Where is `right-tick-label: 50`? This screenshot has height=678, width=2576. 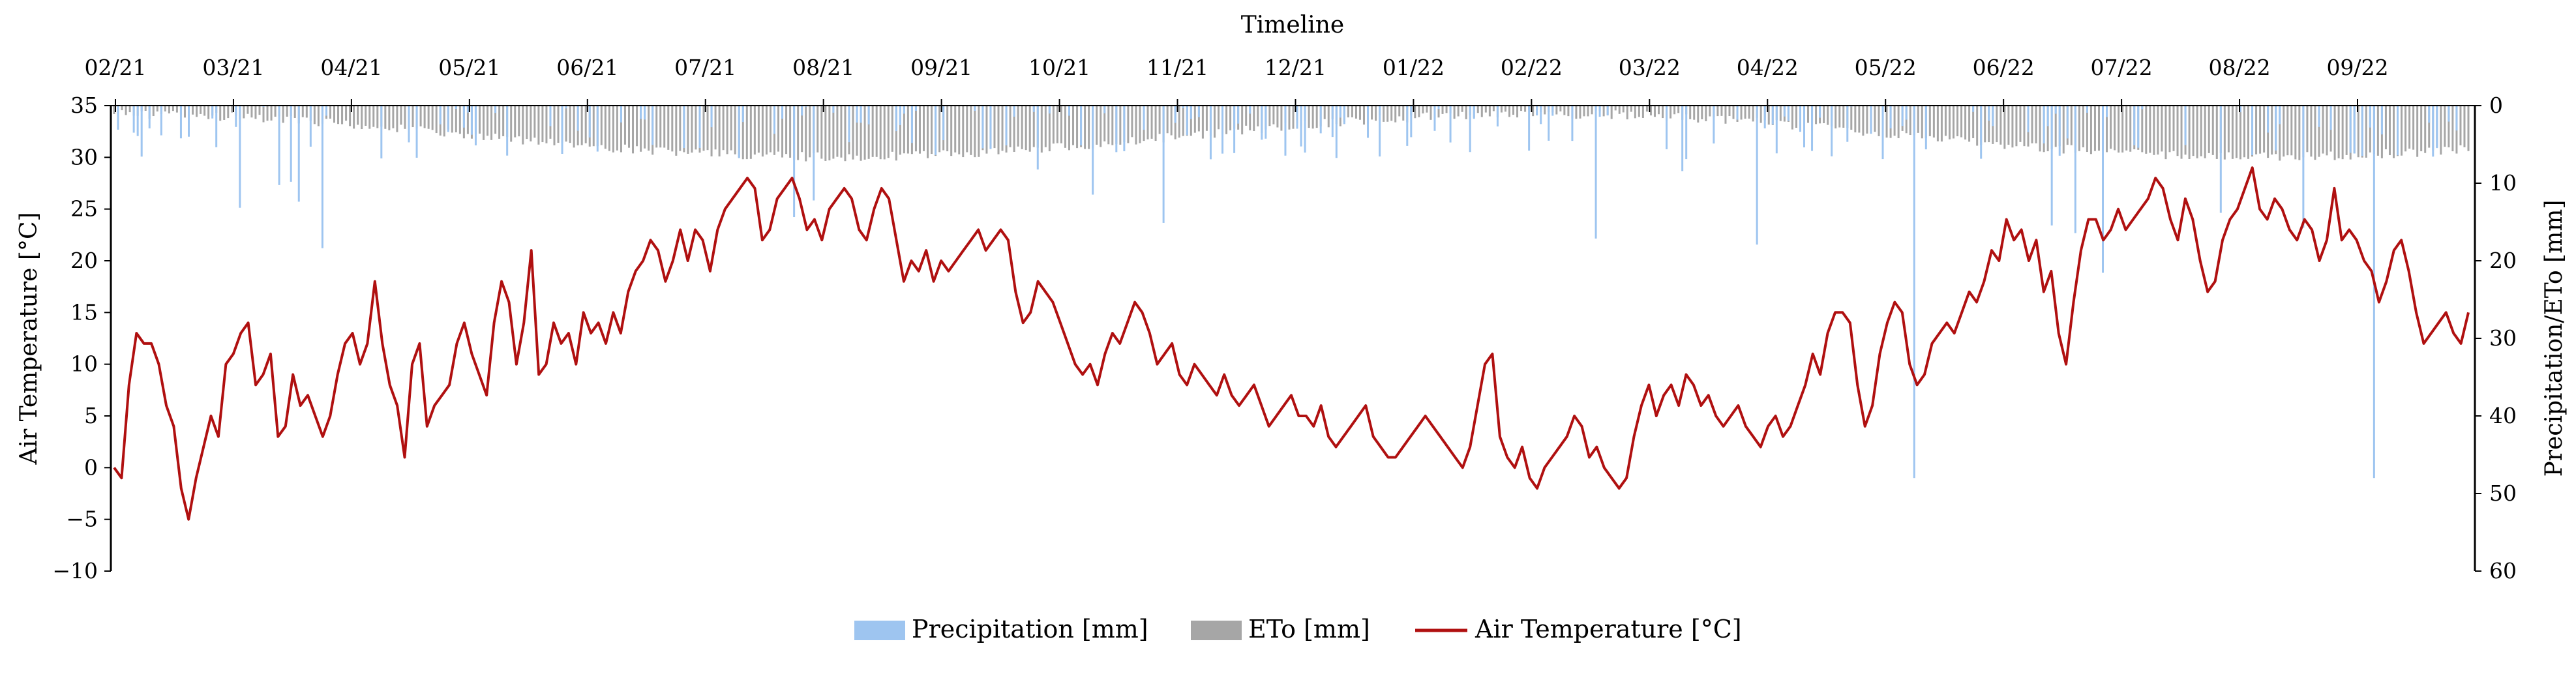
right-tick-label: 50 is located at coordinates (2503, 493).